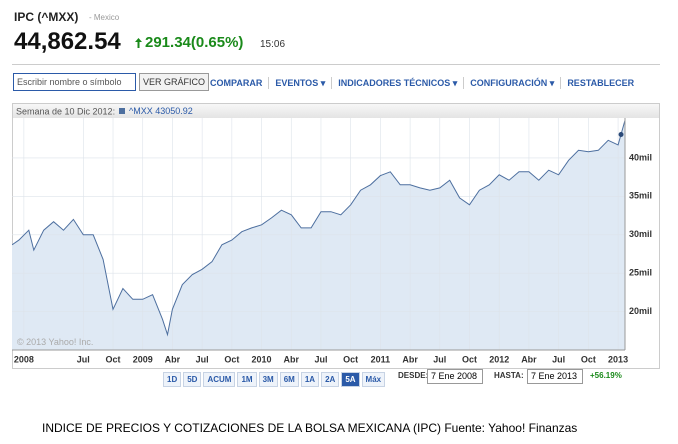 The image size is (678, 444). Describe the element at coordinates (65, 111) in the screenshot. I see `legend-label: Semana de 10 Dic 2012:` at that location.